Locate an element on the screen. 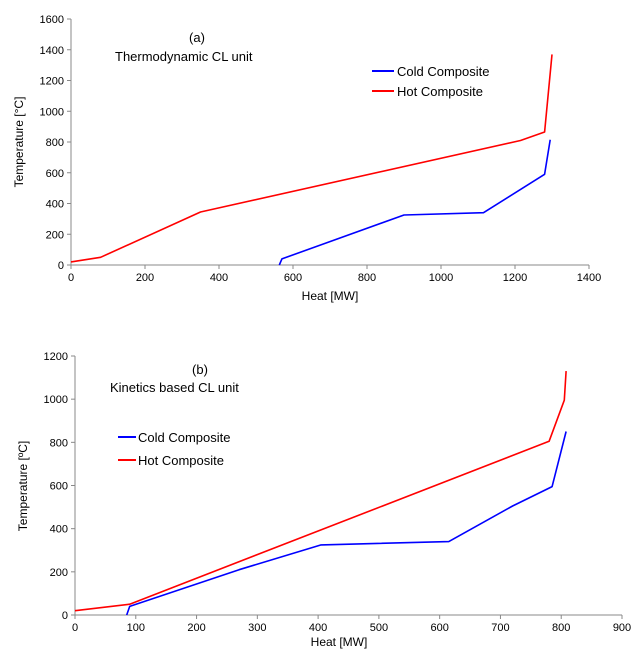 The height and width of the screenshot is (656, 635). b-x-tick-label: 100 is located at coordinates (136, 628).